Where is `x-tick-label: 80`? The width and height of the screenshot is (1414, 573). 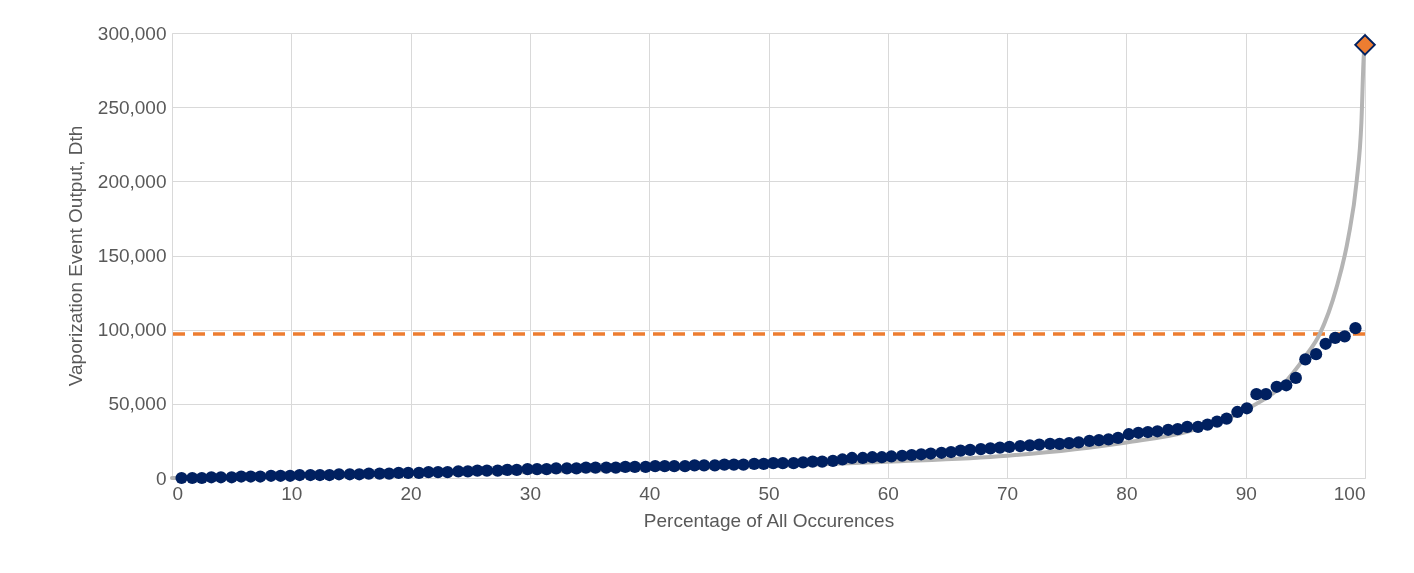
x-tick-label: 80 is located at coordinates (1127, 493).